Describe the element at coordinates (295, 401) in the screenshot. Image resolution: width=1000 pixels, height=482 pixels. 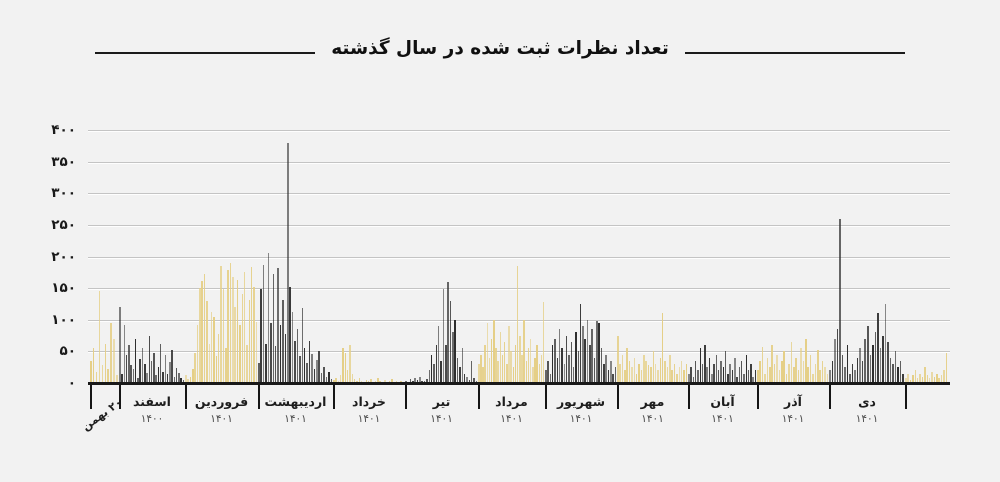
I see `month-label: اردیبهشت` at that location.